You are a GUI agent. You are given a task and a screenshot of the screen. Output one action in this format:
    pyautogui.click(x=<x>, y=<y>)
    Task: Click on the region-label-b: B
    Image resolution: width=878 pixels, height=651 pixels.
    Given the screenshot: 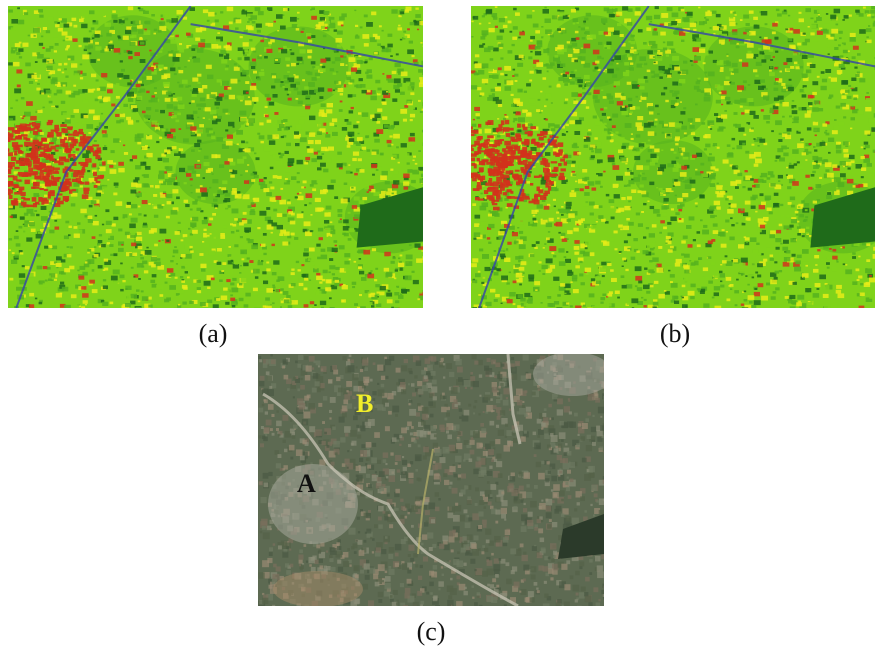 What is the action you would take?
    pyautogui.click(x=365, y=403)
    